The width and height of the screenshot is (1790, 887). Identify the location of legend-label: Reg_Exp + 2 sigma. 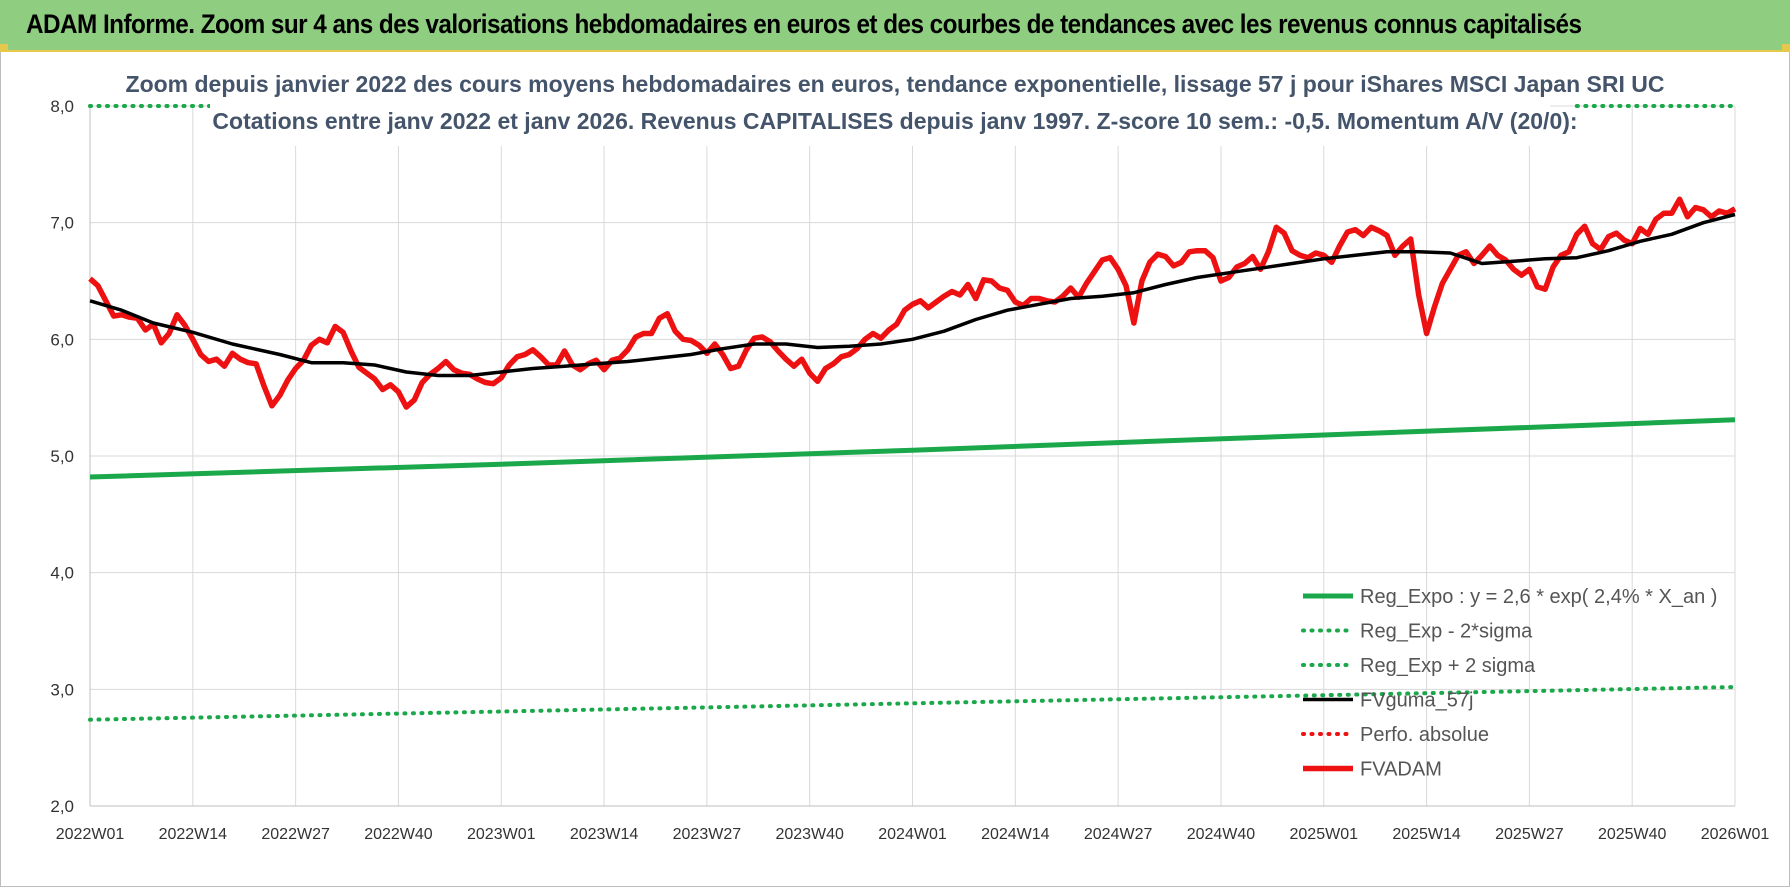
(1448, 666).